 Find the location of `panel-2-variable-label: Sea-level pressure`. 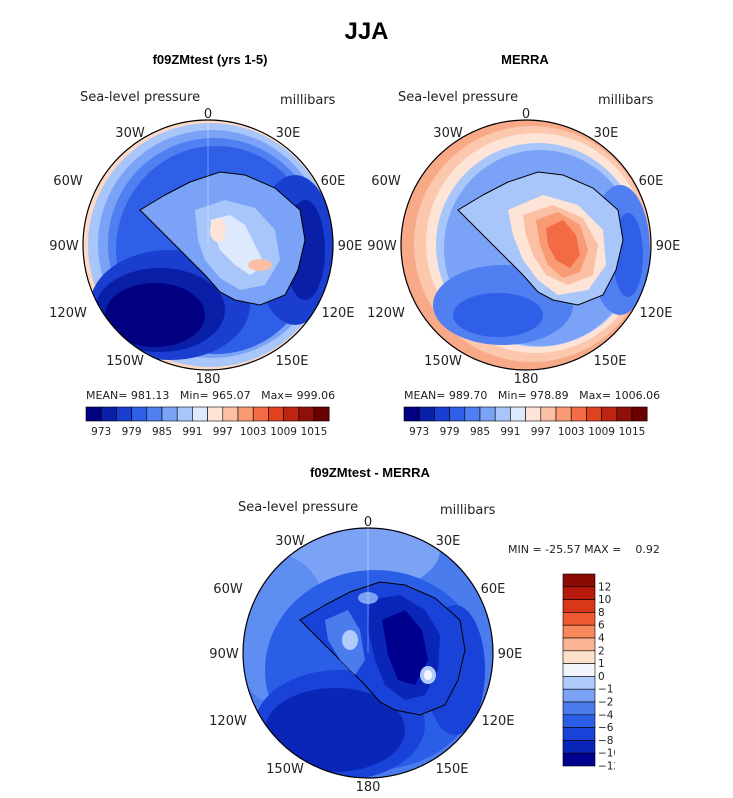

panel-2-variable-label: Sea-level pressure is located at coordinates (458, 97).